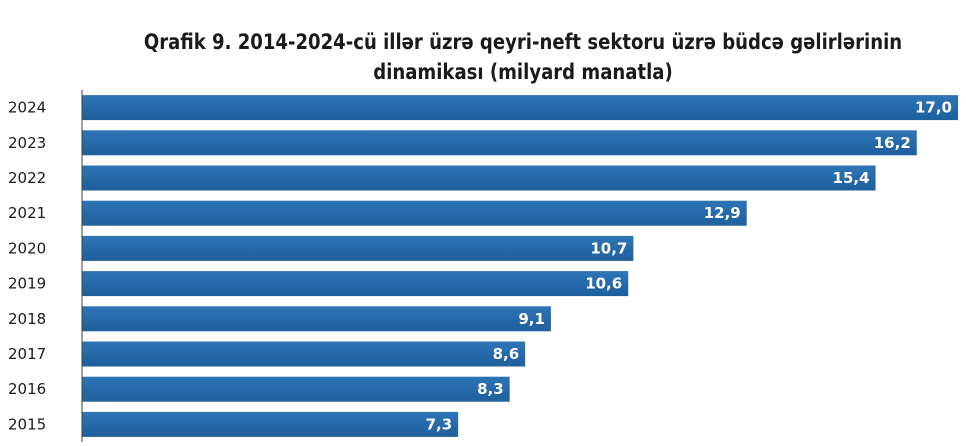 The image size is (966, 446). Describe the element at coordinates (892, 143) in the screenshot. I see `data-label: 16,2` at that location.